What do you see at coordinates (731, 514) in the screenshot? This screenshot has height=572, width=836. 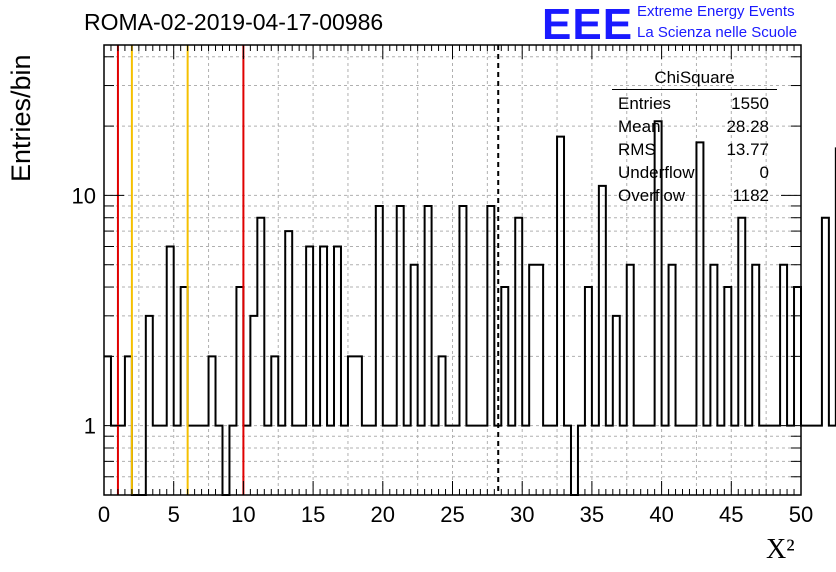 I see `x-tick-label: 45` at bounding box center [731, 514].